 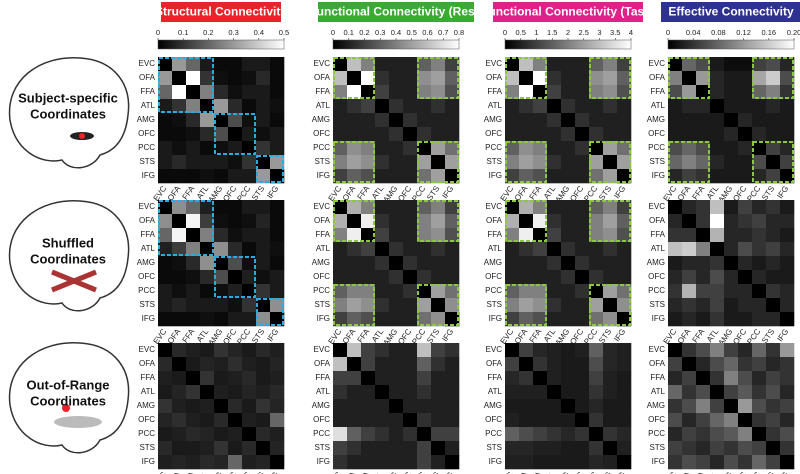 I want to click on colorbar-tick-label: 0.08, so click(x=718, y=32).